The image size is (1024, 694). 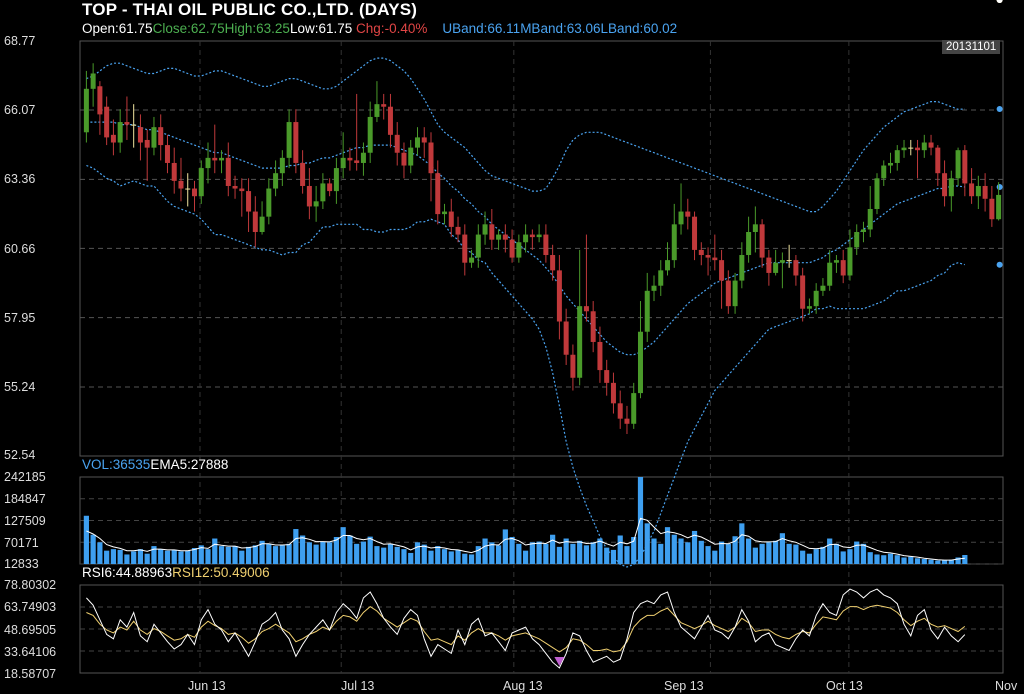 I want to click on rsi-tick-4: 18.58707, so click(x=30, y=674).